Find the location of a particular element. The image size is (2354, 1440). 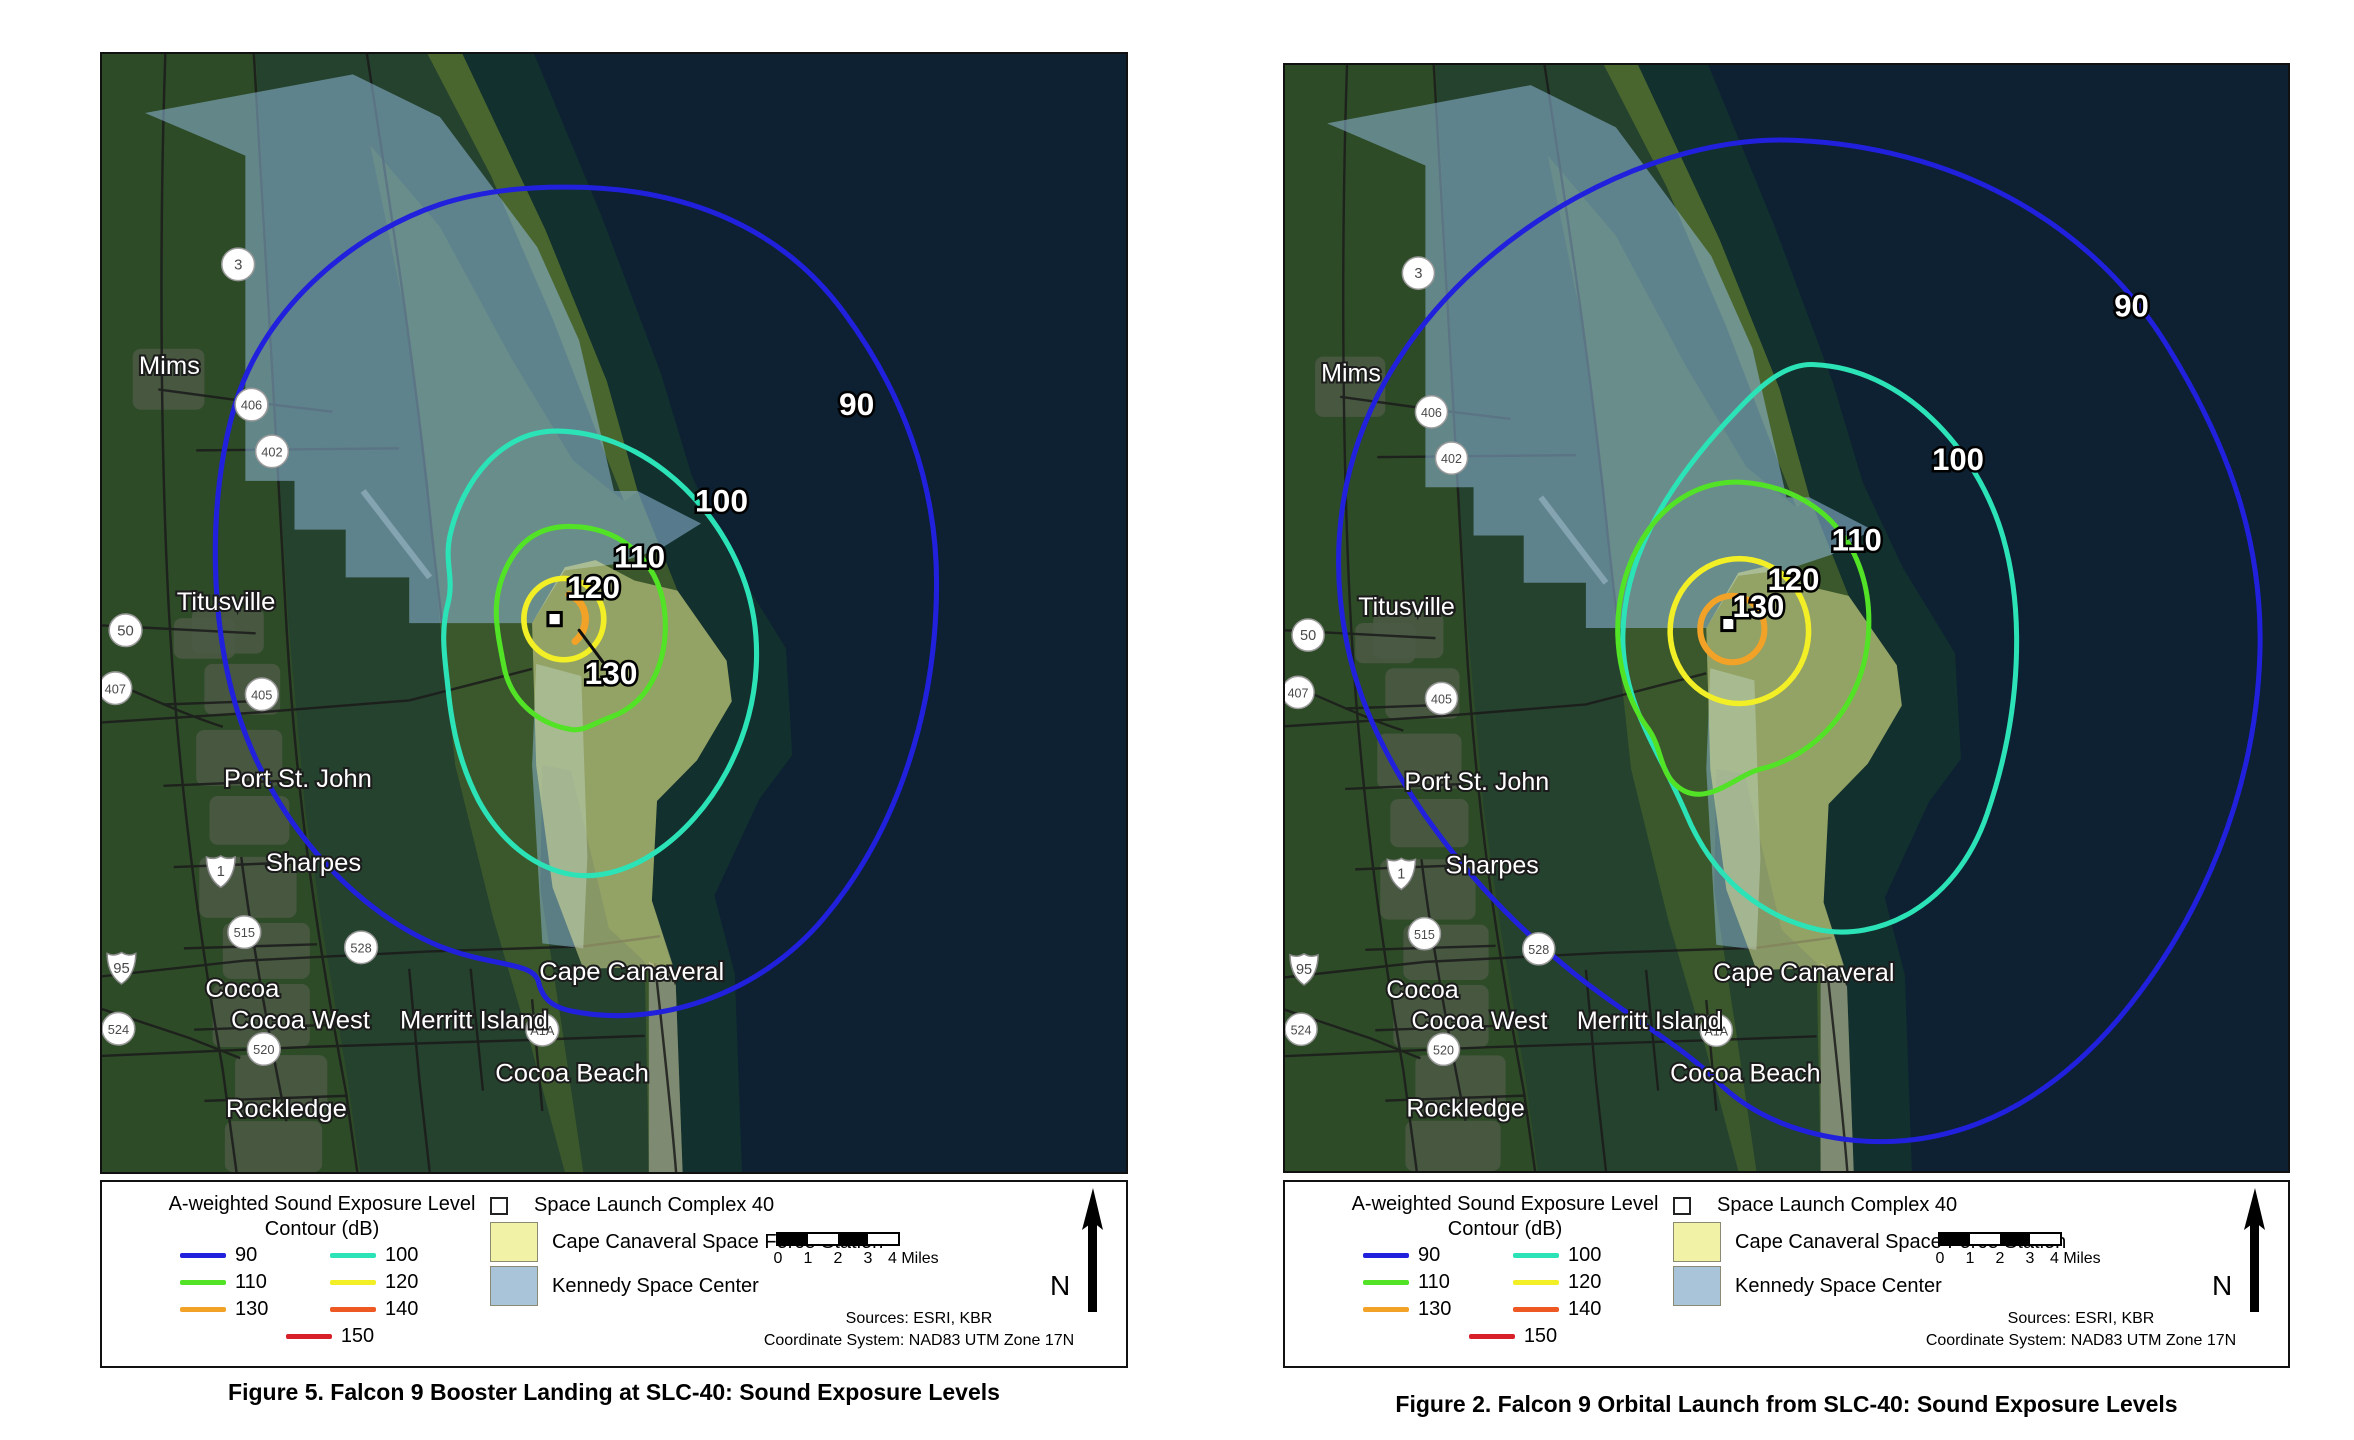

contour-150-swatch is located at coordinates (1491, 1336).